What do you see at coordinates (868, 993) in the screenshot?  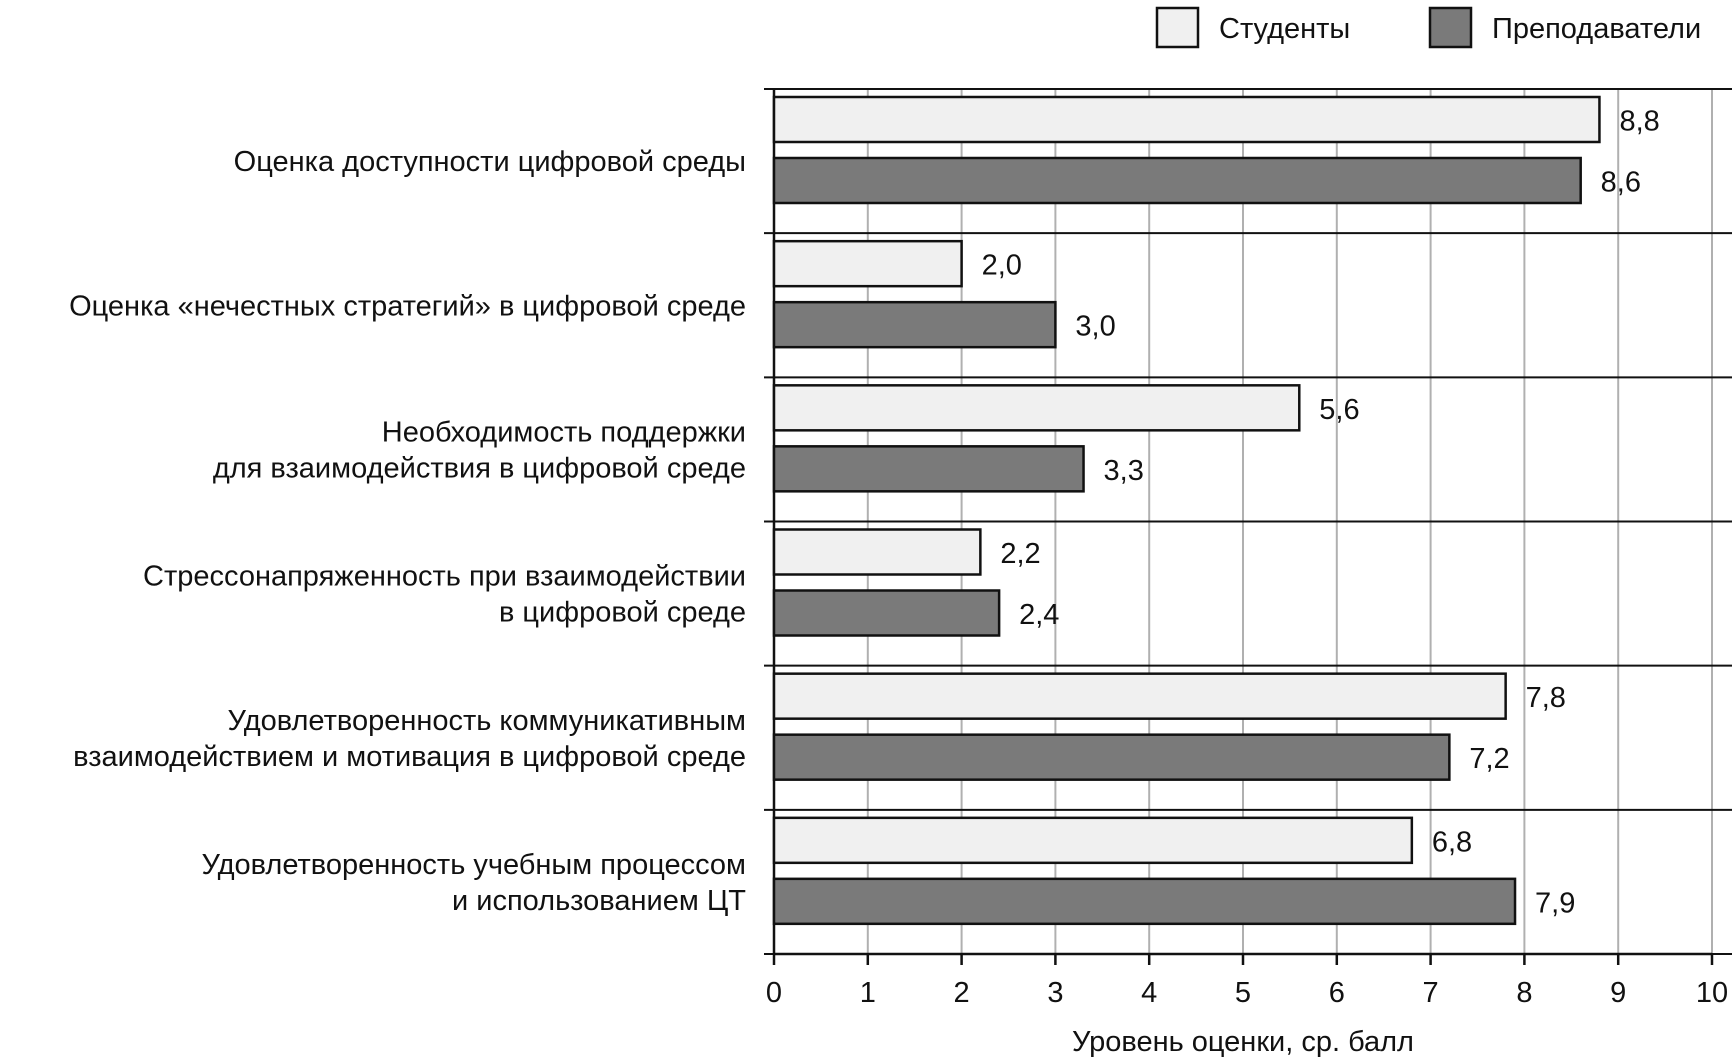 I see `x-tick-label: 1` at bounding box center [868, 993].